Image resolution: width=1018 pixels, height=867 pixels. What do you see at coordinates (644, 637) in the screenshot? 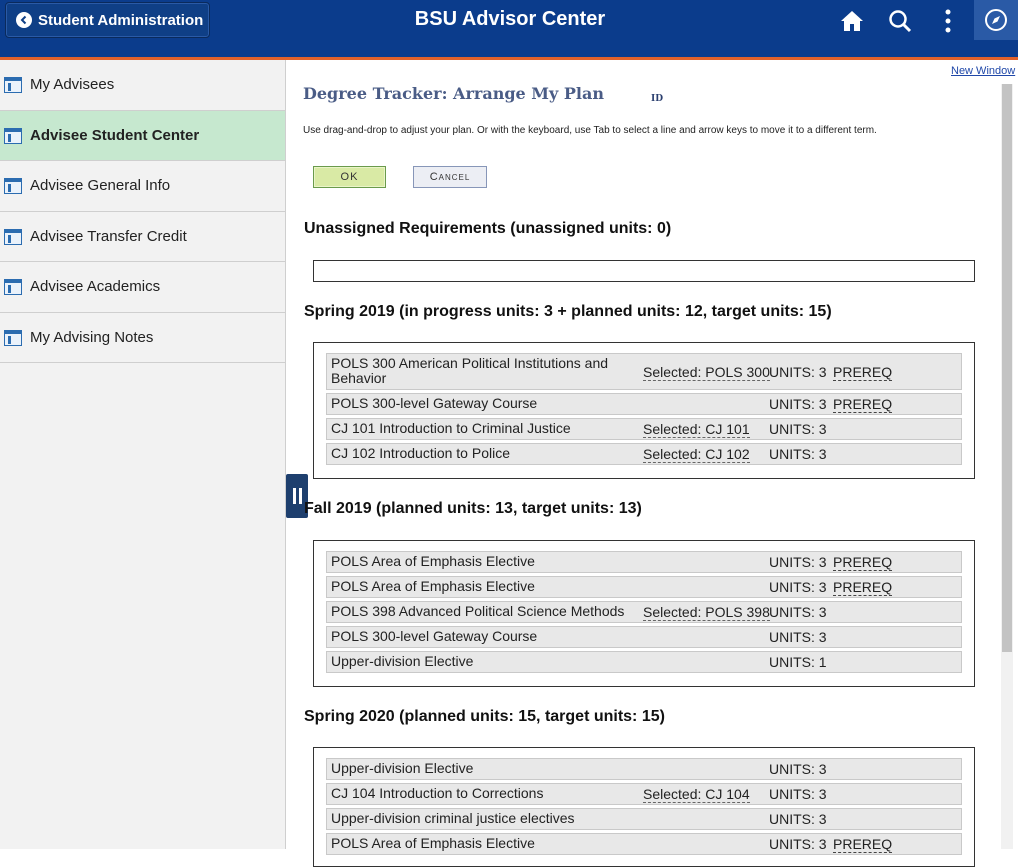
I see `plan-row: POLS 300-level Gateway Course UNITS: 3` at bounding box center [644, 637].